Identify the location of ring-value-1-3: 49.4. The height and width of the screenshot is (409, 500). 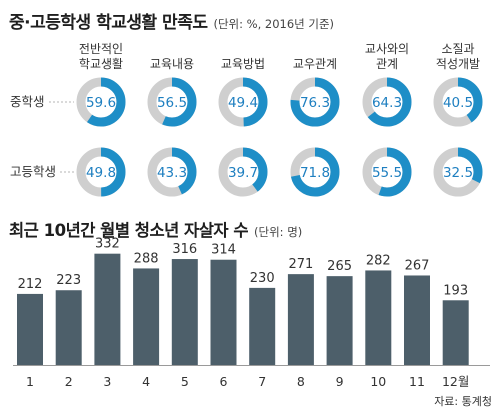
(243, 103).